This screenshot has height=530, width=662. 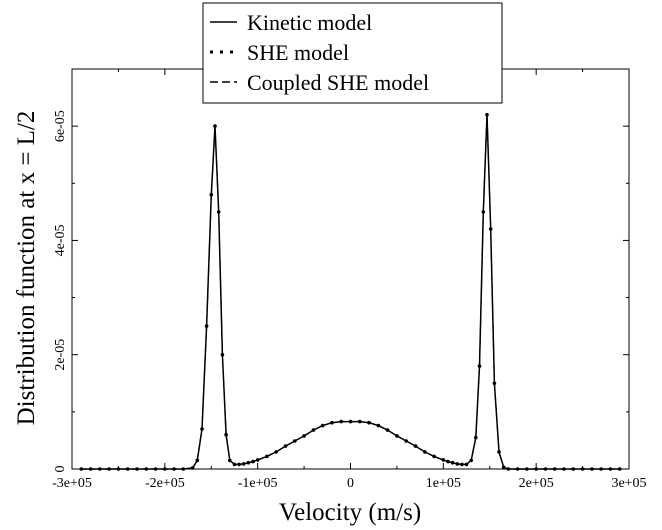 What do you see at coordinates (309, 22) in the screenshot?
I see `legend-label-kinetic: Kinetic model` at bounding box center [309, 22].